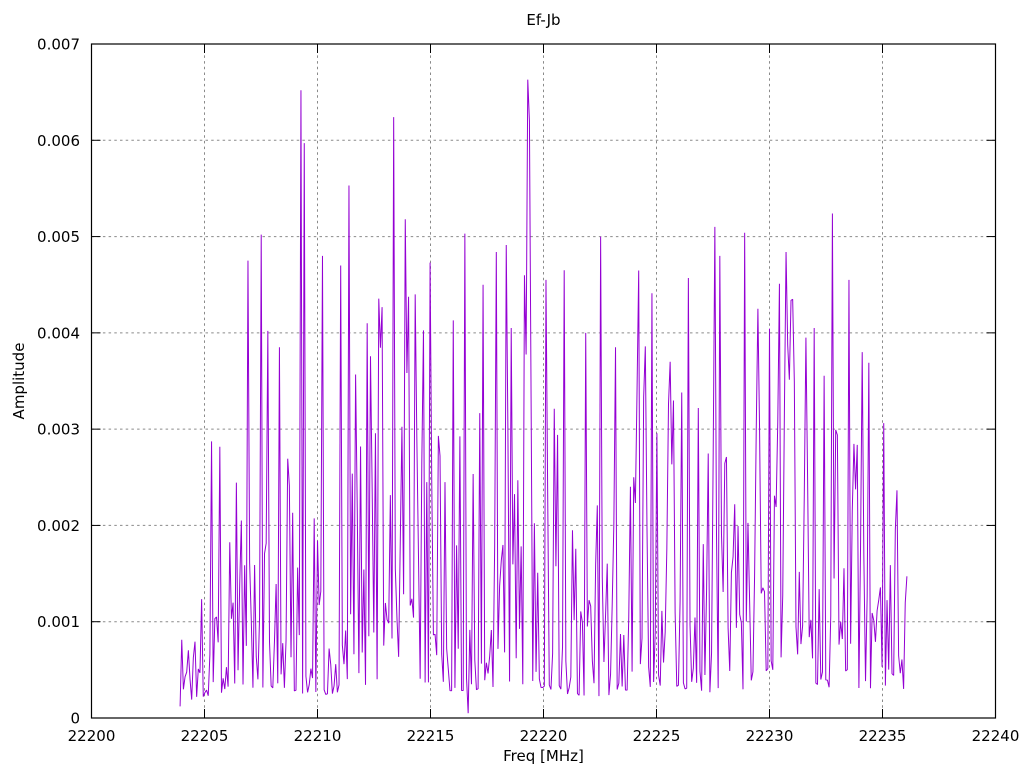 Image resolution: width=1024 pixels, height=768 pixels. Describe the element at coordinates (657, 736) in the screenshot. I see `x-tick-label: 22225` at that location.